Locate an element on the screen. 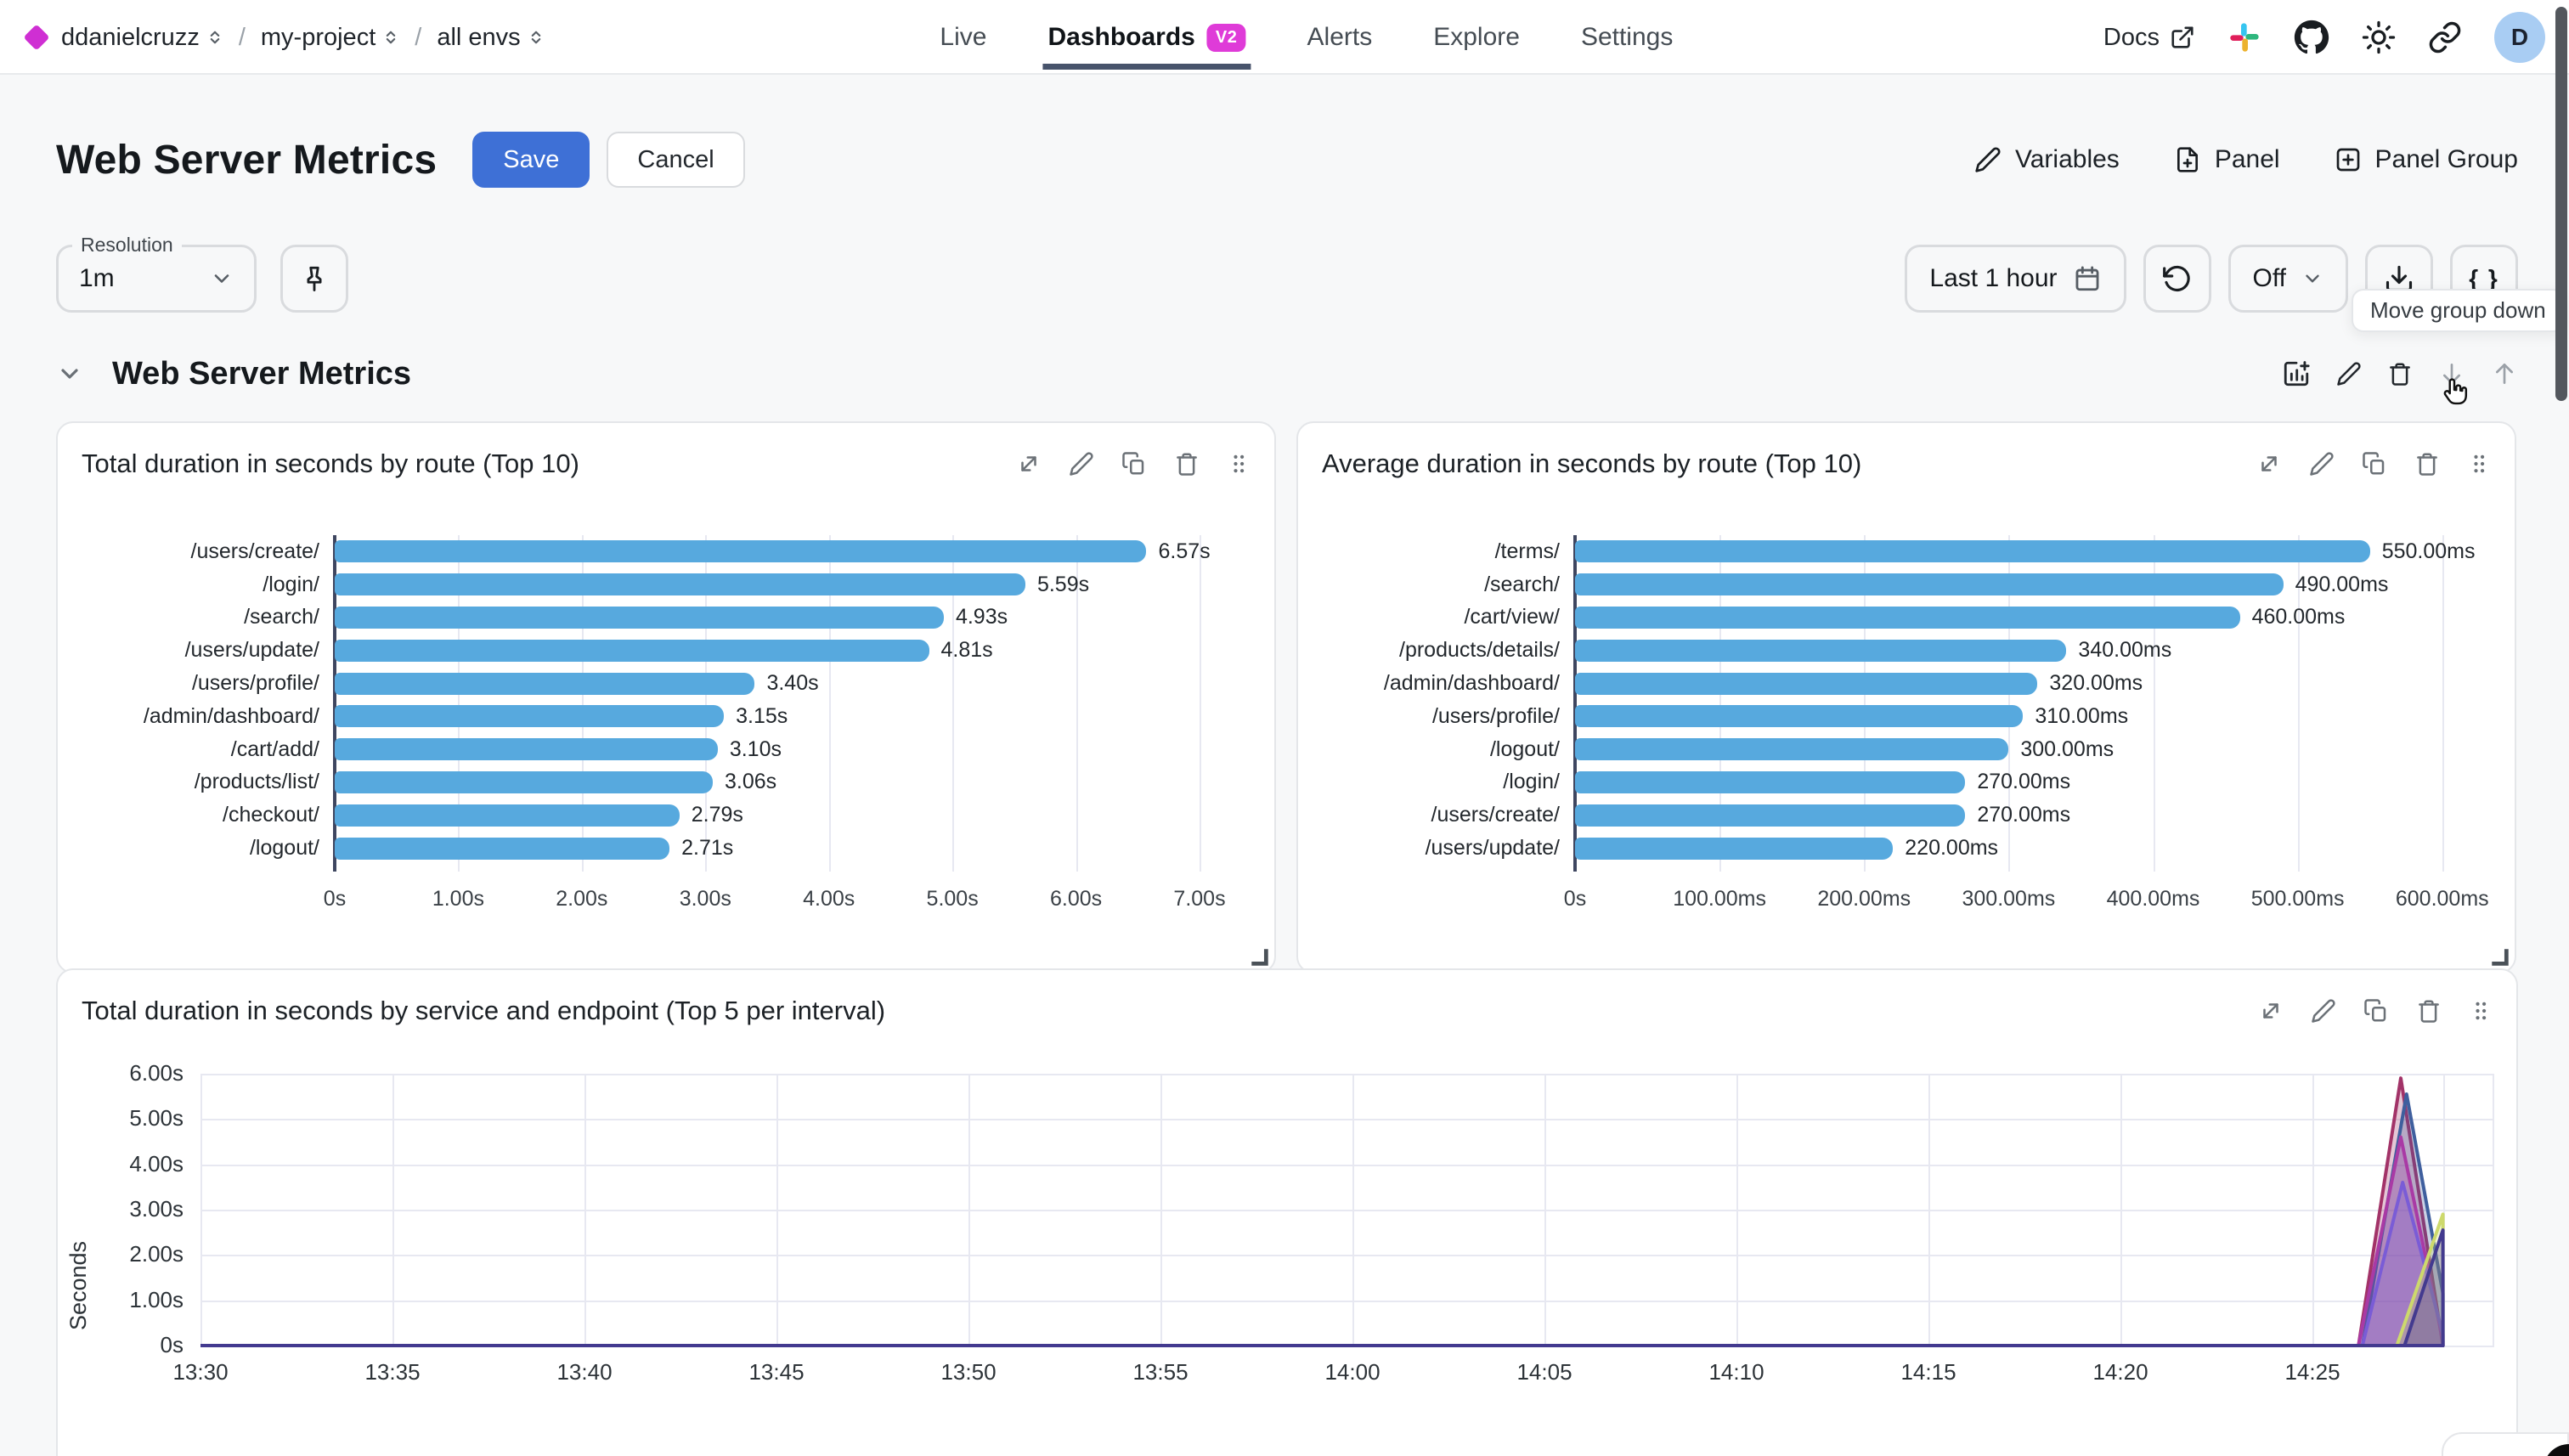 This screenshot has width=2569, height=1456. bar-row: /search/4.93s is located at coordinates (668, 618).